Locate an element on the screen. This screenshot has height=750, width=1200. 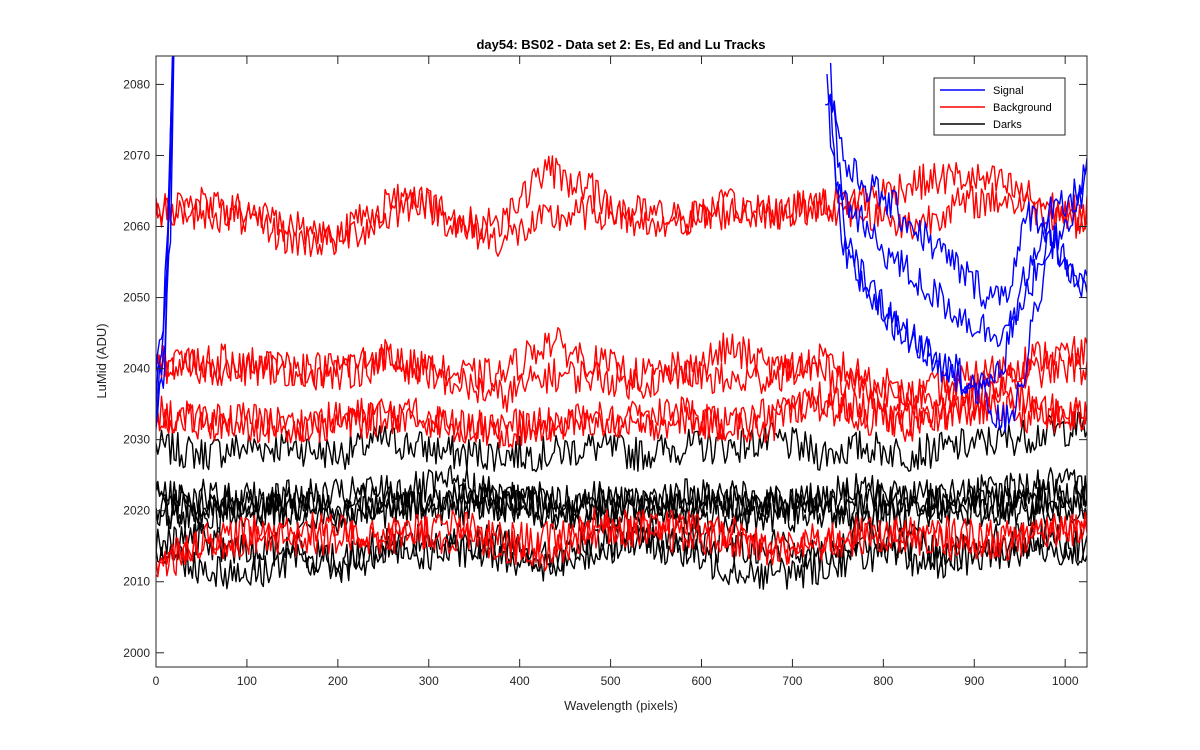
y-tick-label-4: 2040 is located at coordinates (136, 369).